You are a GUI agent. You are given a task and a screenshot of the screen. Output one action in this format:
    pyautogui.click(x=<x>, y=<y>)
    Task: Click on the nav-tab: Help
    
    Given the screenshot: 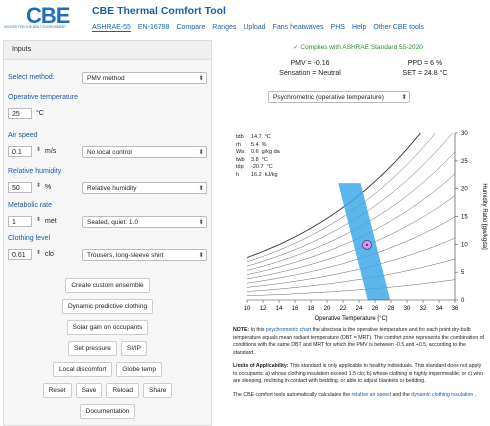 What is the action you would take?
    pyautogui.click(x=359, y=27)
    